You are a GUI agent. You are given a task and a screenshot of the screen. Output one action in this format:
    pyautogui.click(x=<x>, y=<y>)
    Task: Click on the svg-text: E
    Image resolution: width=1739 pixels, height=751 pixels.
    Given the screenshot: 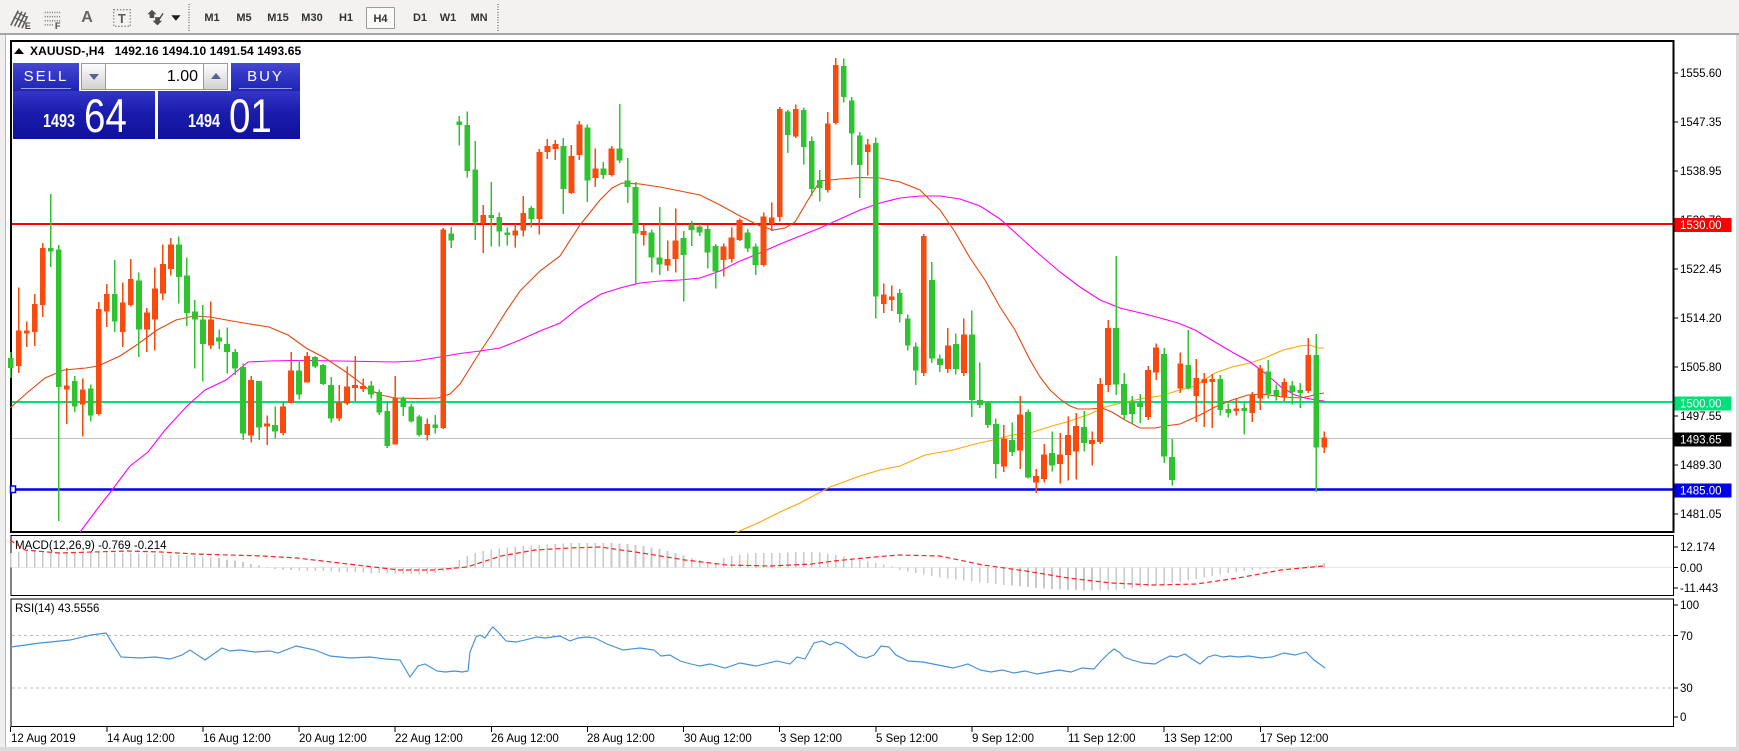 What is the action you would take?
    pyautogui.click(x=28, y=25)
    